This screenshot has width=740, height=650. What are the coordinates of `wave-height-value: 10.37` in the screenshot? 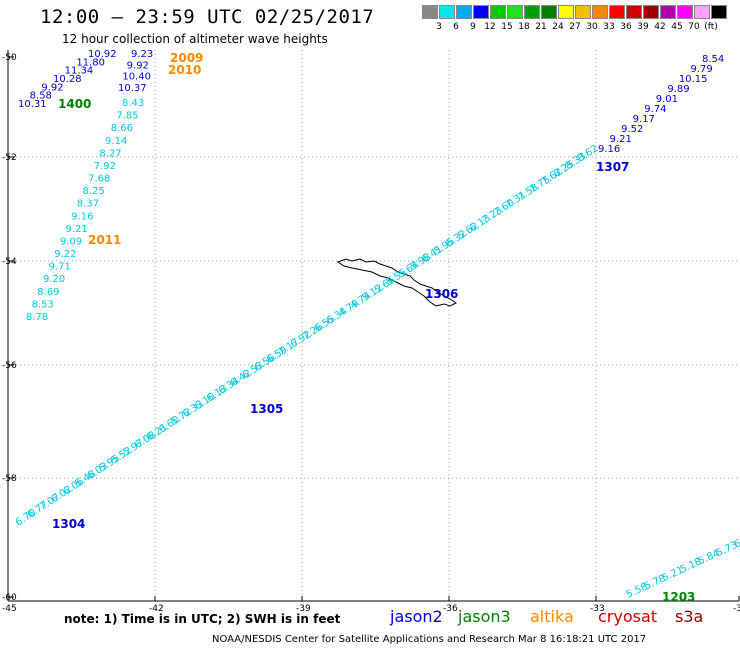 It's located at (132, 88).